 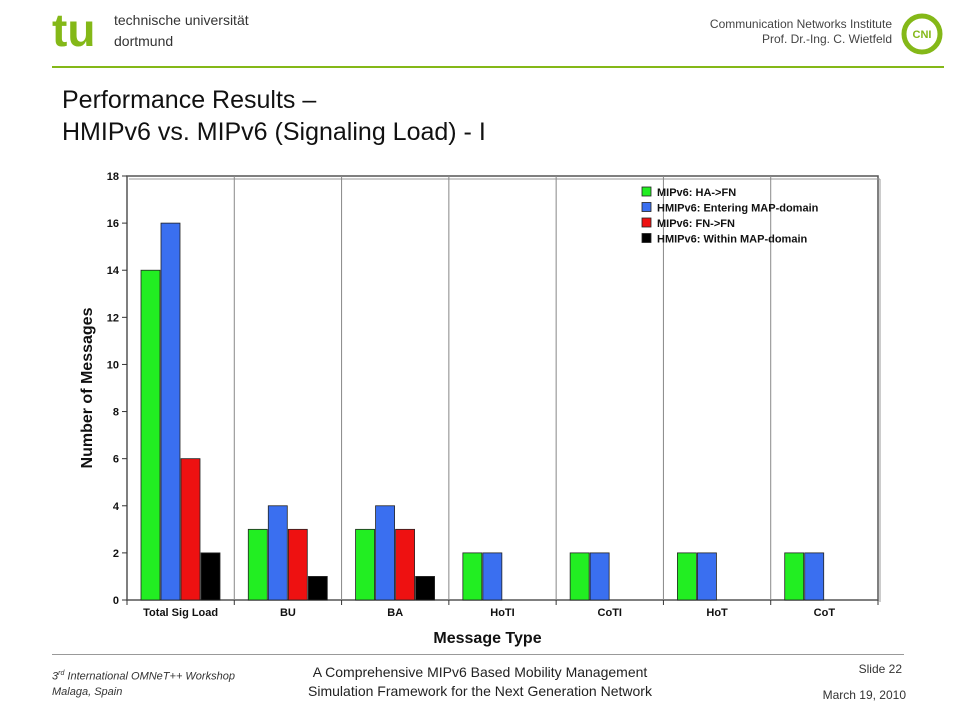 I want to click on y-tick-label: 8, so click(x=116, y=413).